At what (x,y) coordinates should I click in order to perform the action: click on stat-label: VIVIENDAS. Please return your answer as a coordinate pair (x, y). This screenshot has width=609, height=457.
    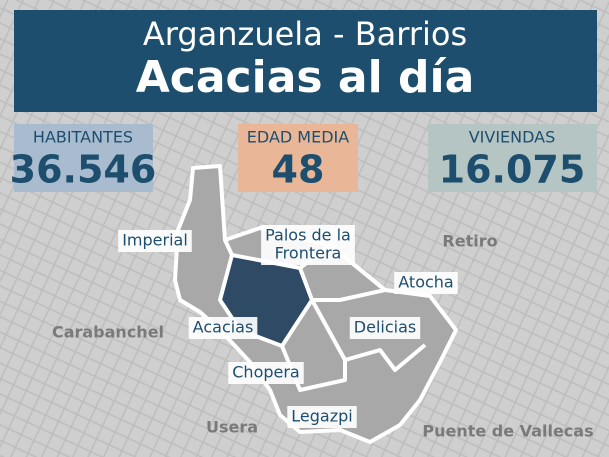
    Looking at the image, I should click on (512, 137).